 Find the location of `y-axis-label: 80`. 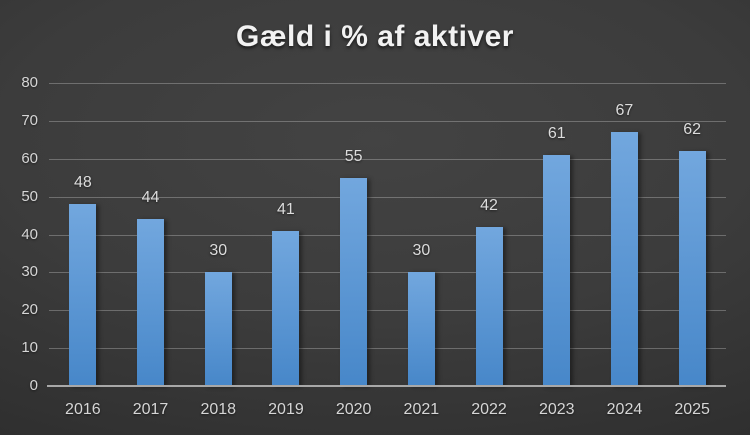

y-axis-label: 80 is located at coordinates (29, 82).